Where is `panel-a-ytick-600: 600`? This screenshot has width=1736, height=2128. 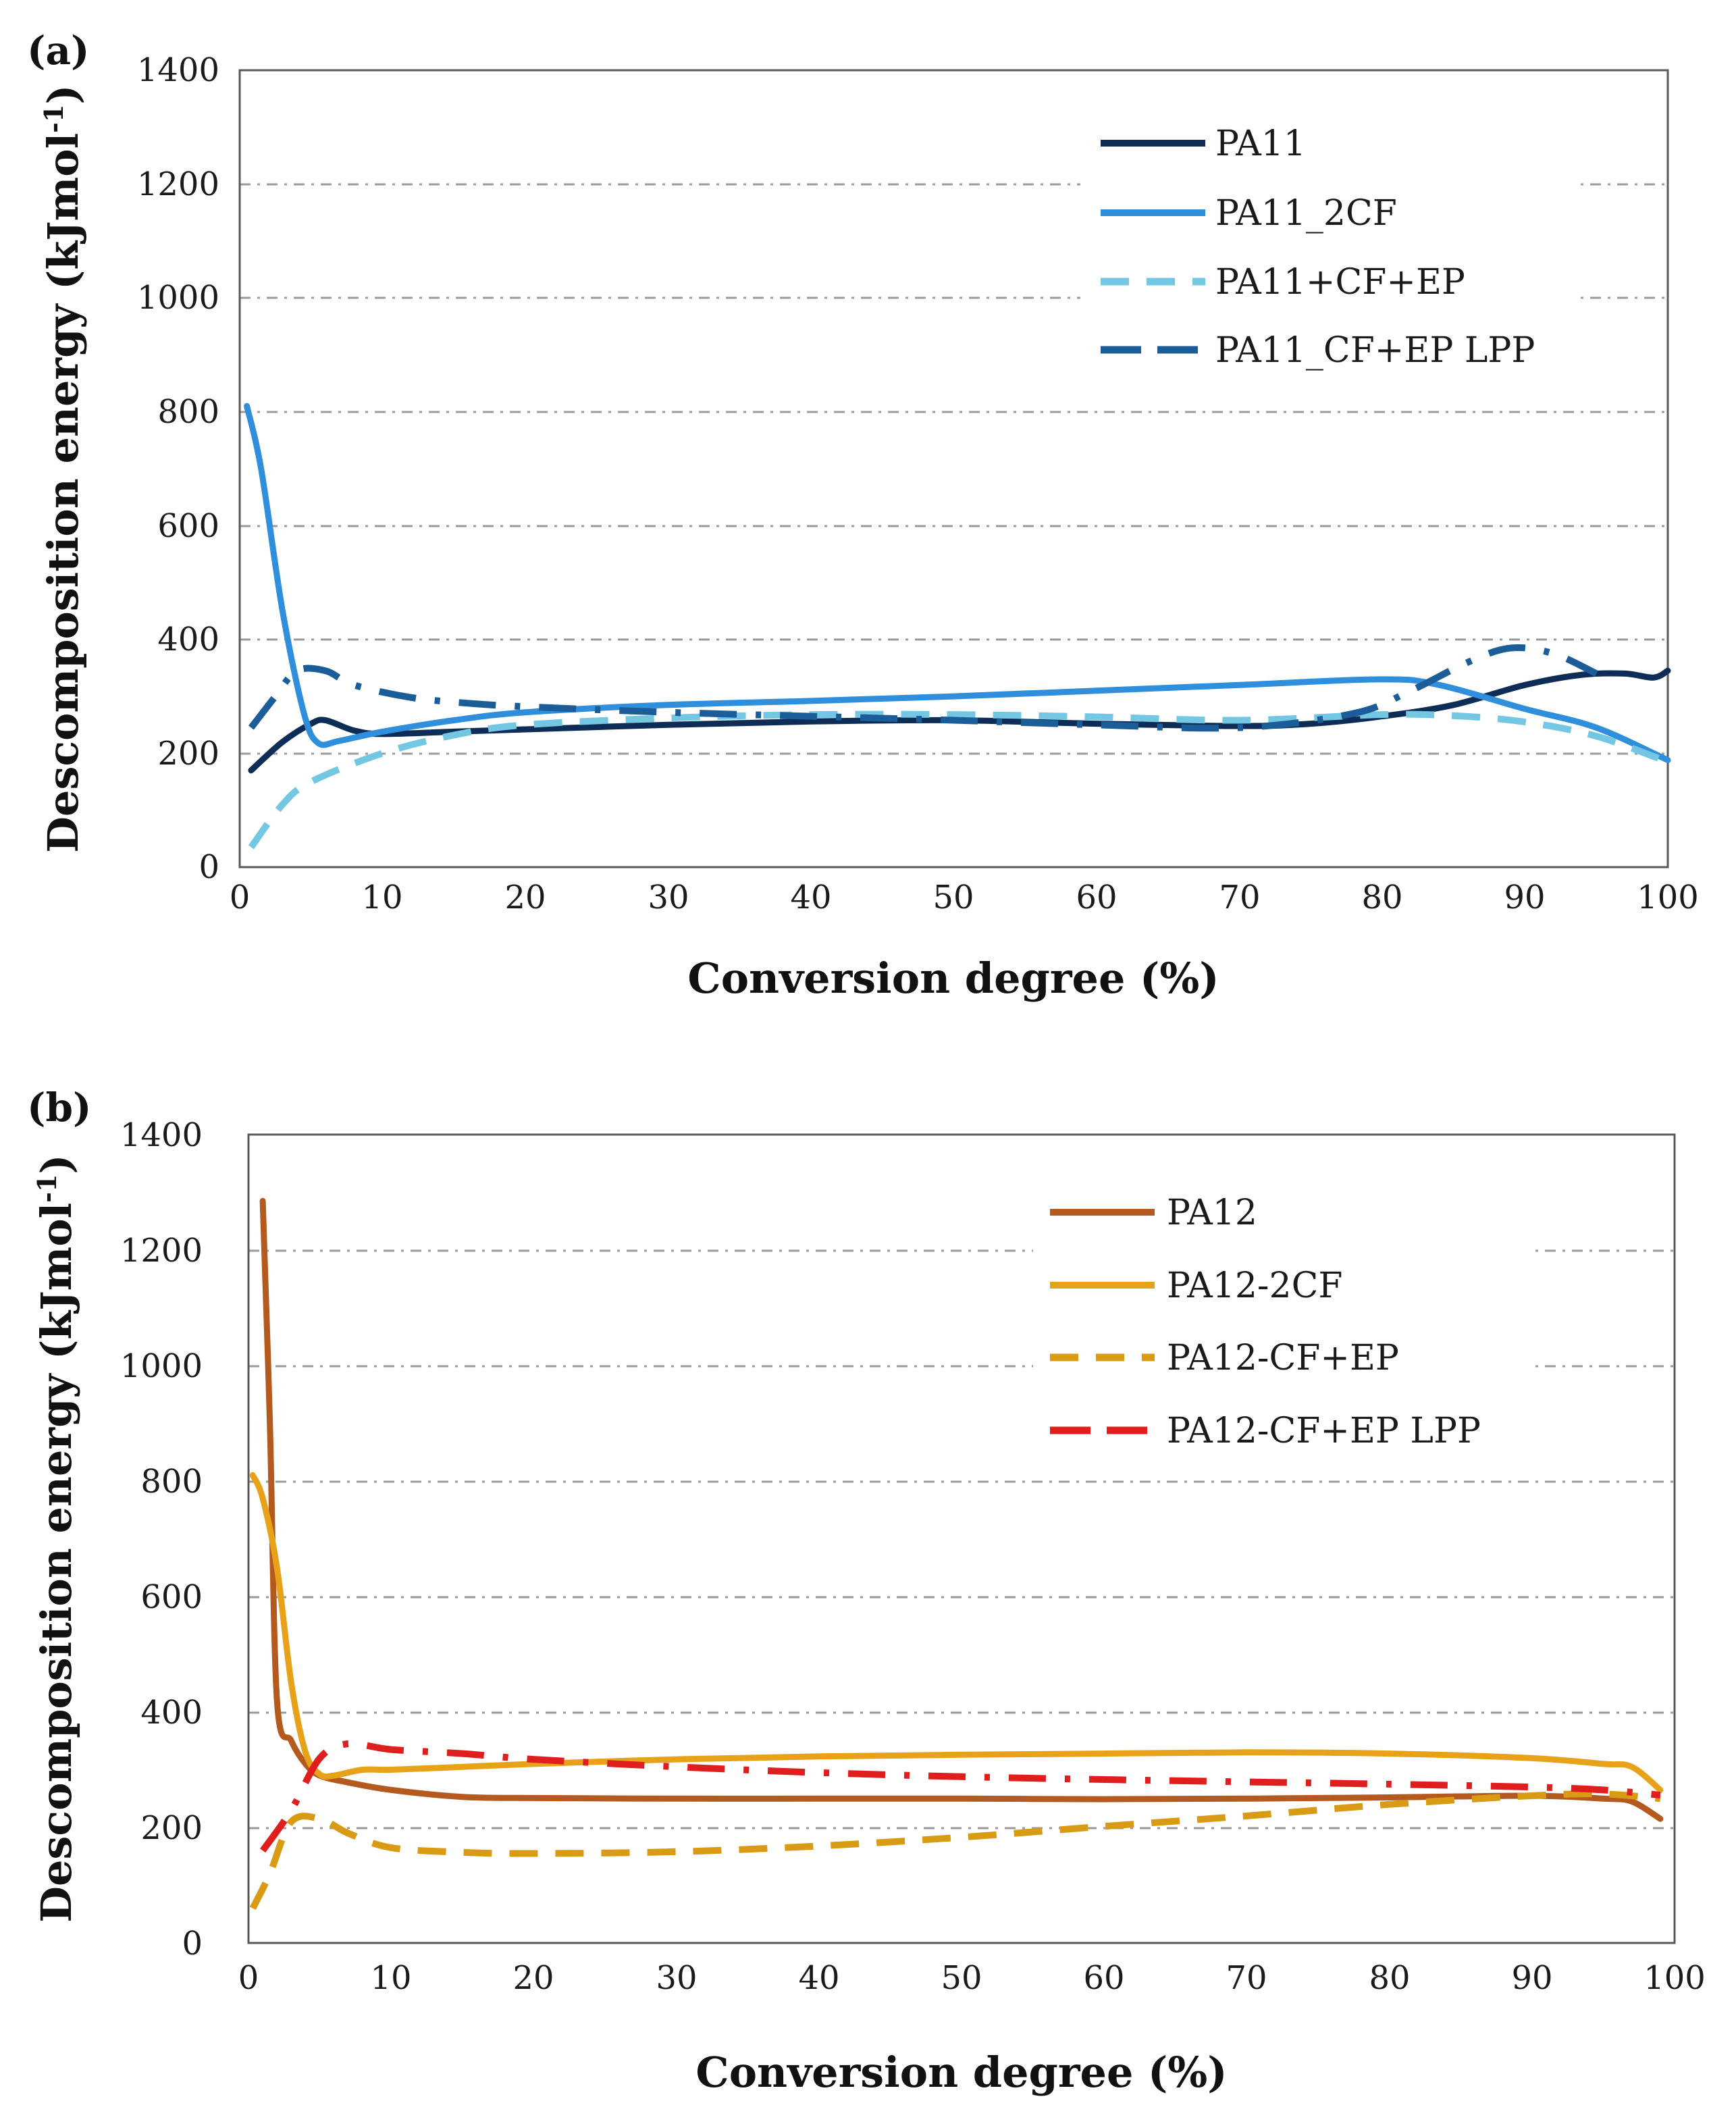
panel-a-ytick-600: 600 is located at coordinates (188, 526).